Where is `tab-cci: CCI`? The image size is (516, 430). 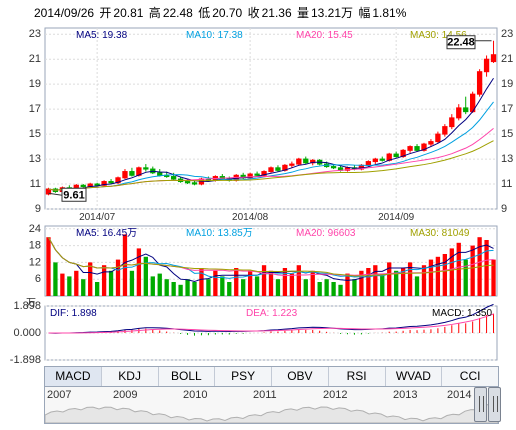
tab-cci: CCI is located at coordinates (470, 376).